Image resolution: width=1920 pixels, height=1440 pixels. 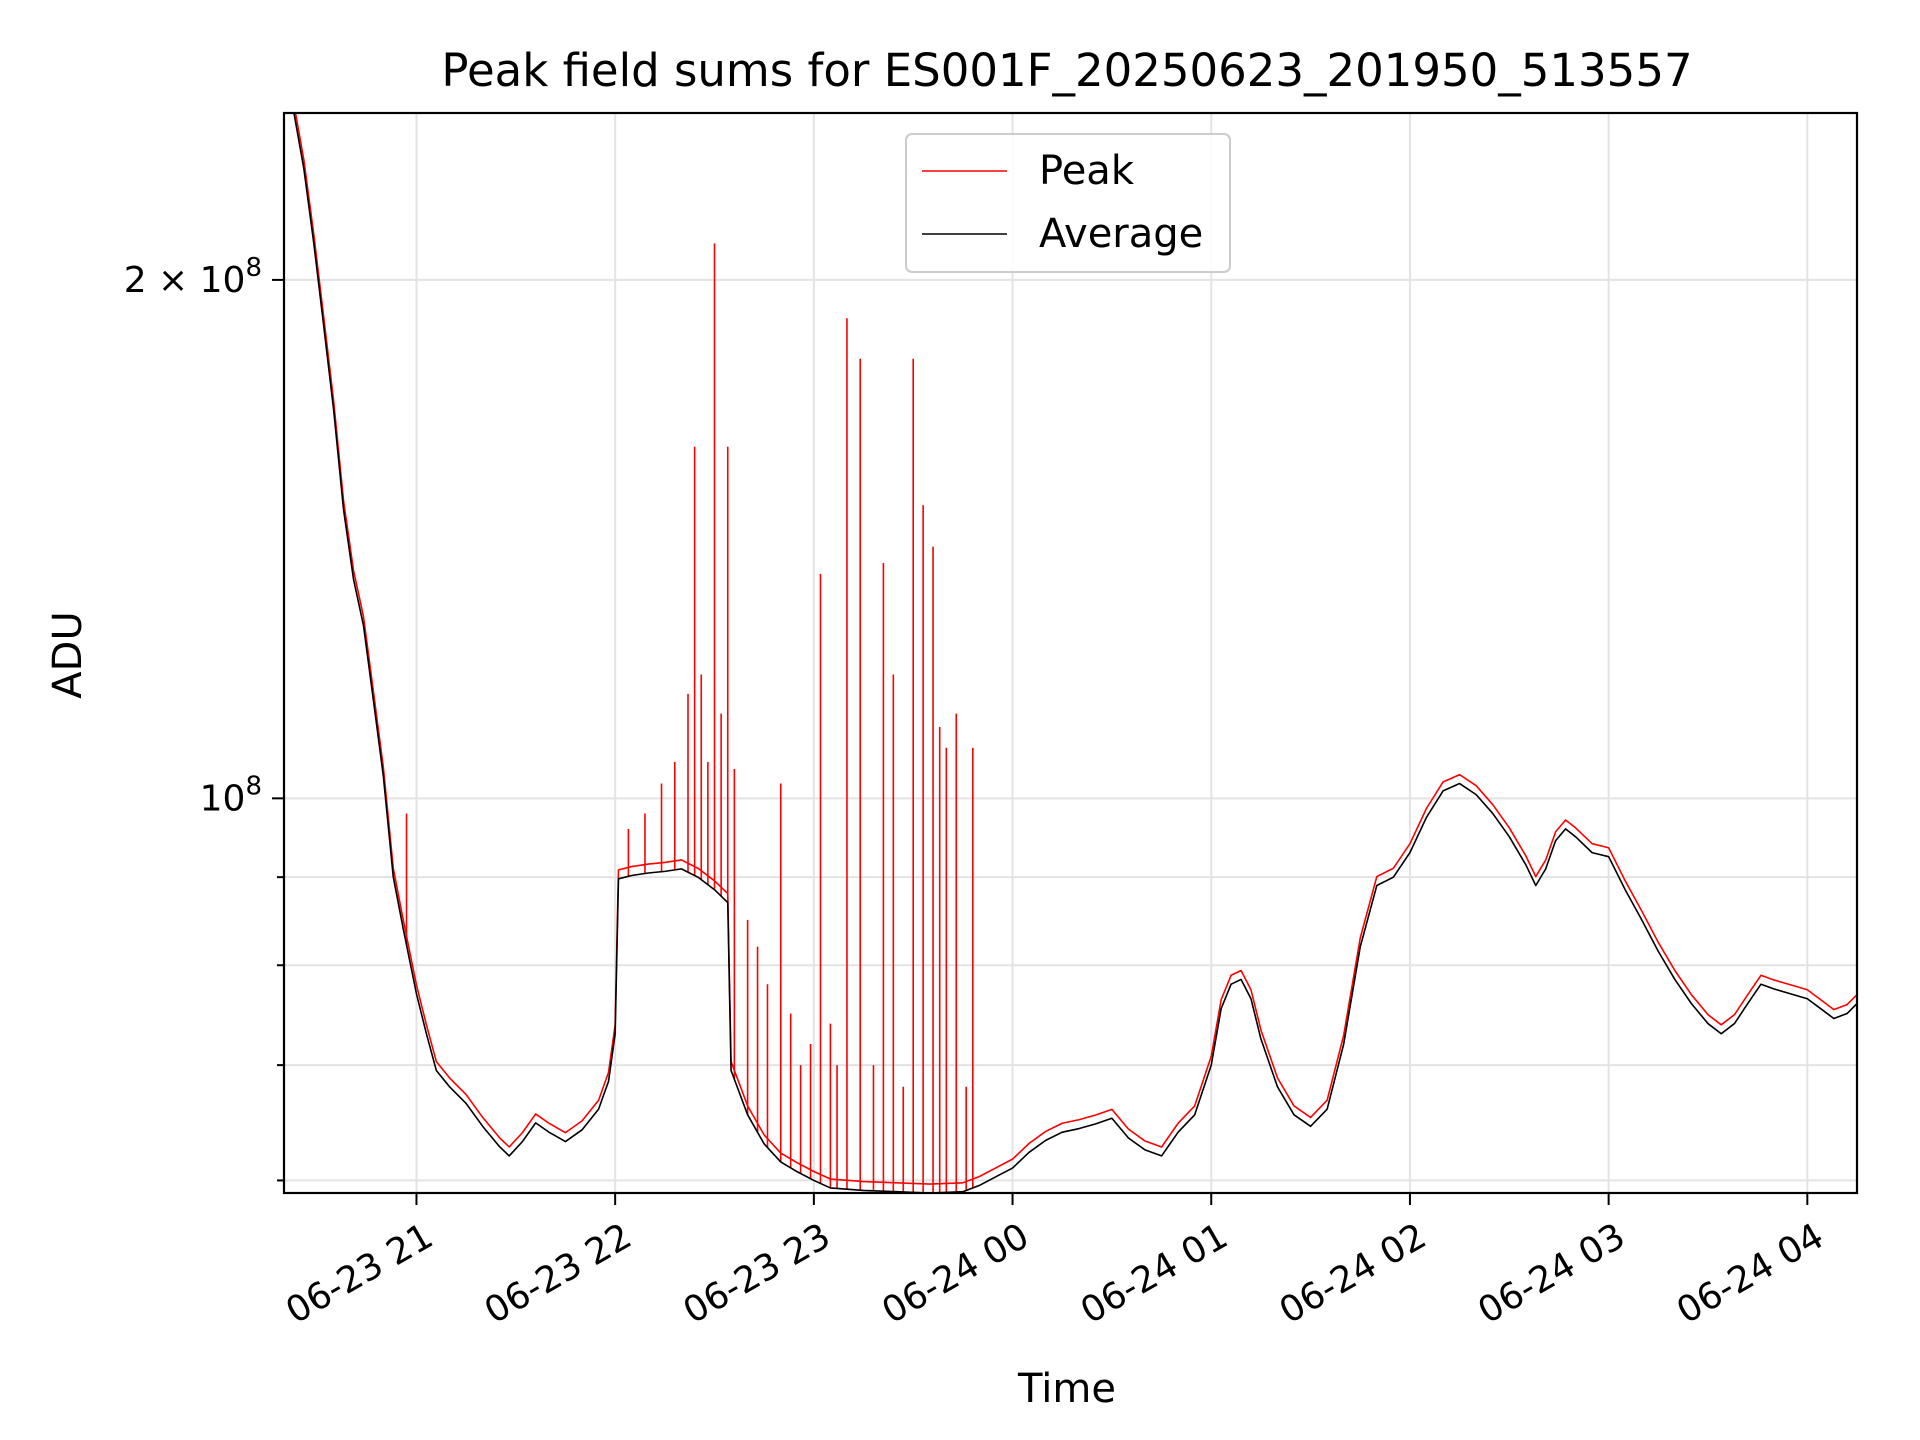 I want to click on y-tick-label: 2 × 108, so click(x=193, y=277).